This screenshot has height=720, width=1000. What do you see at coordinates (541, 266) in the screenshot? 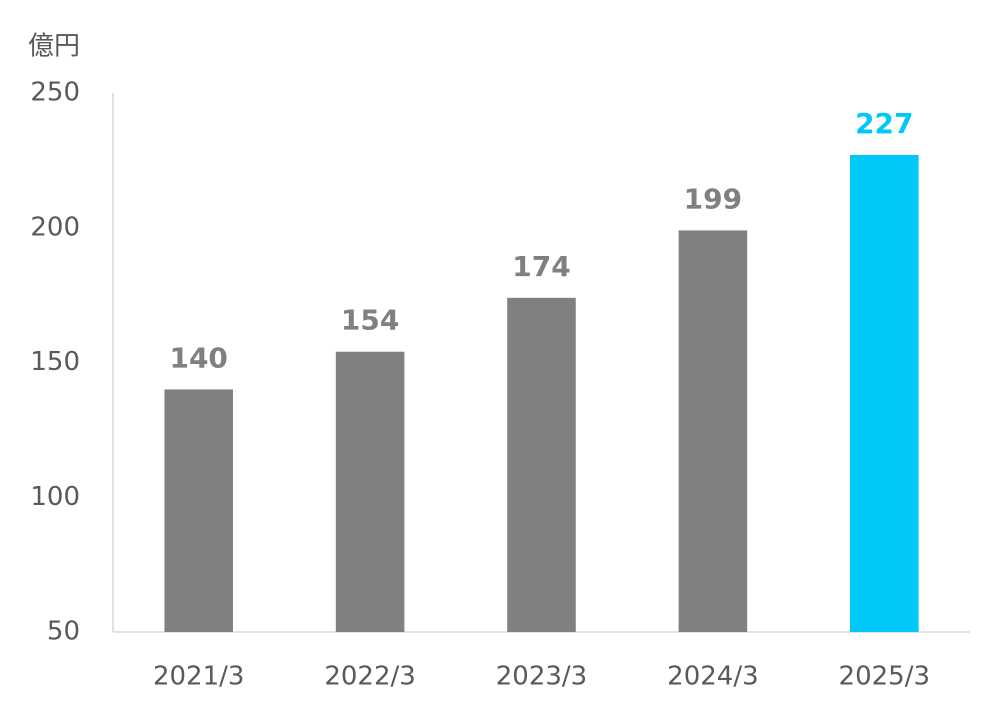
I see `data-label: 174` at bounding box center [541, 266].